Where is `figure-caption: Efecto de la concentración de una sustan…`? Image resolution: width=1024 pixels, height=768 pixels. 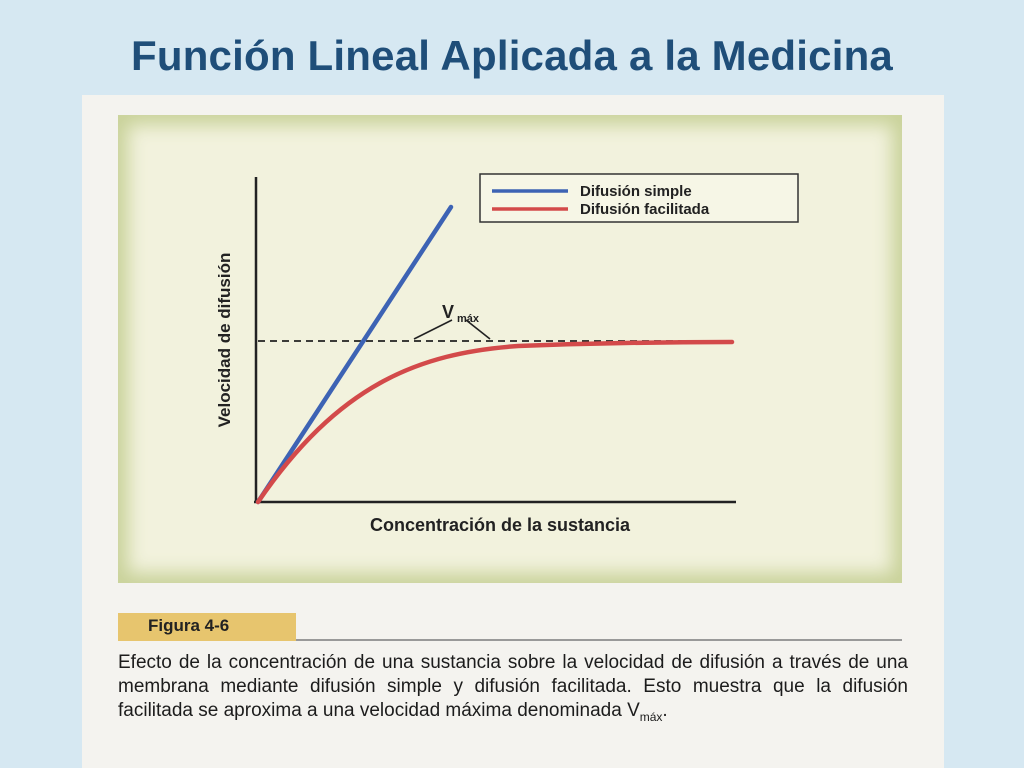 figure-caption: Efecto de la concentración de una sustan… is located at coordinates (513, 690).